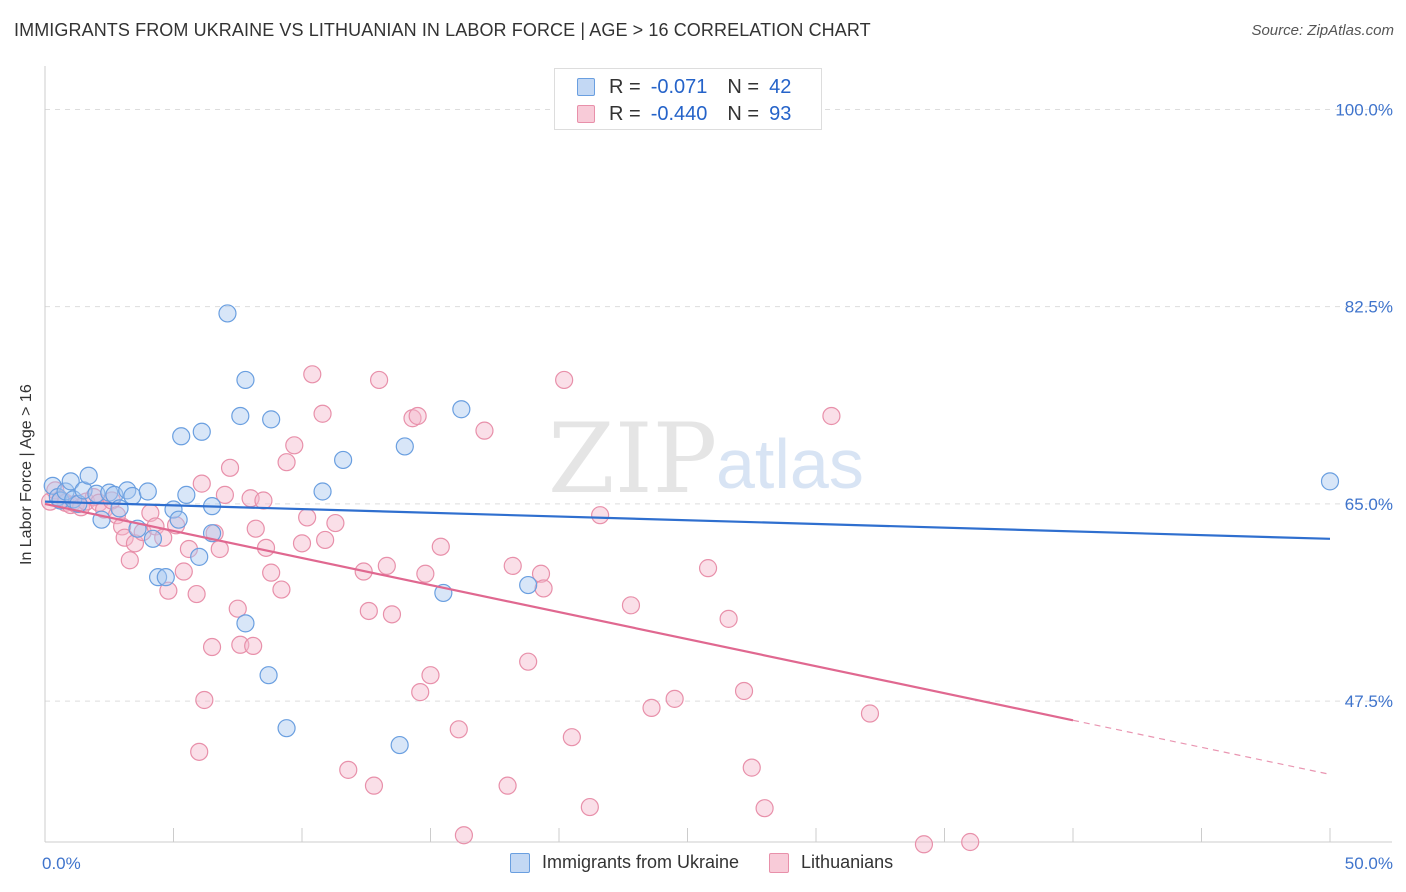 Image resolution: width=1406 pixels, height=892 pixels. Describe the element at coordinates (61, 863) in the screenshot. I see `x-tick-label: 0.0%` at that location.